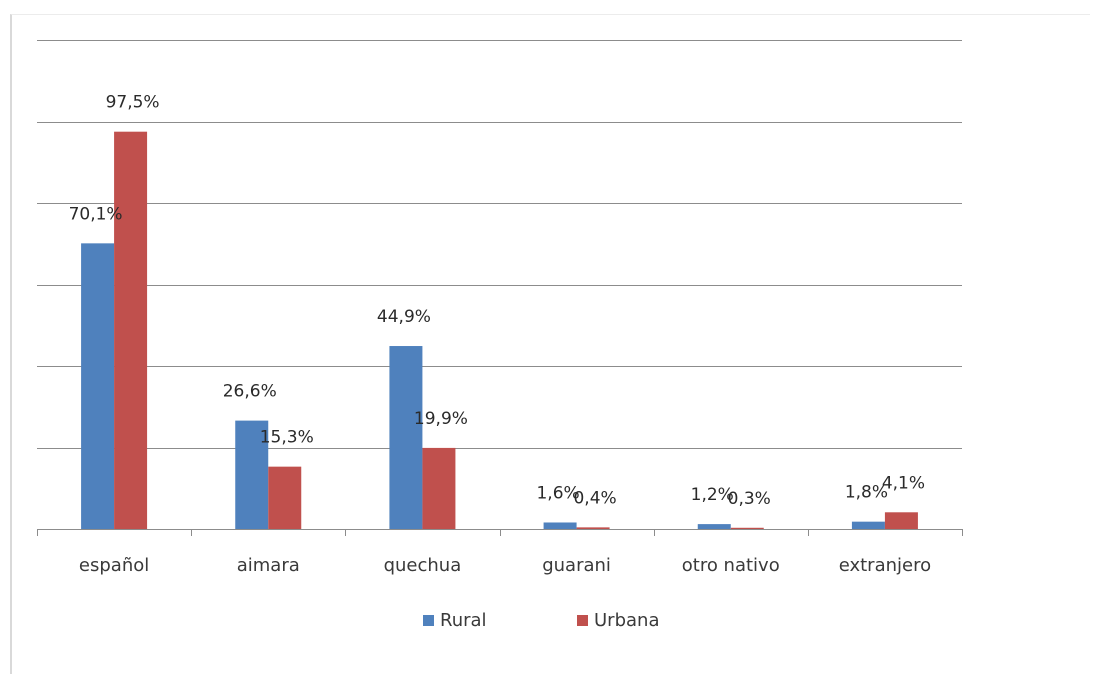  Describe the element at coordinates (594, 498) in the screenshot. I see `data-label: 0,4%` at that location.